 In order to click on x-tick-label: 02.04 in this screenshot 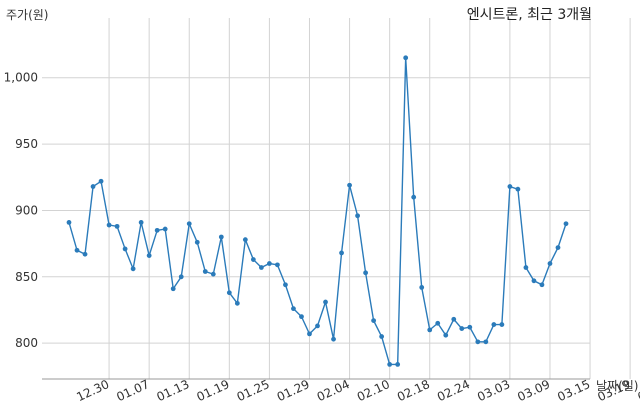, I will do `click(333, 390)`.